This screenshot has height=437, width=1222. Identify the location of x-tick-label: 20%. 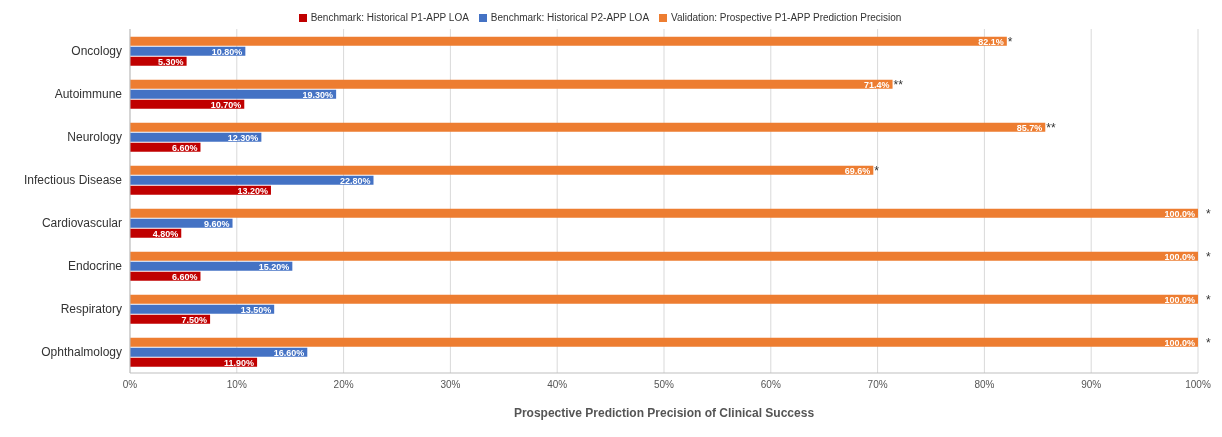
(343, 385).